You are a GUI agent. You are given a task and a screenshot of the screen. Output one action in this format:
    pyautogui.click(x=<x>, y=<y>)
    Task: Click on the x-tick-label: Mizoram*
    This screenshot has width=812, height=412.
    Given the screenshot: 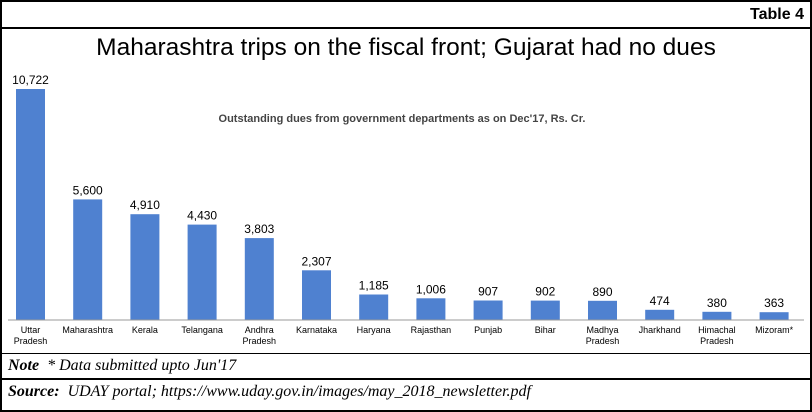 What is the action you would take?
    pyautogui.click(x=774, y=330)
    